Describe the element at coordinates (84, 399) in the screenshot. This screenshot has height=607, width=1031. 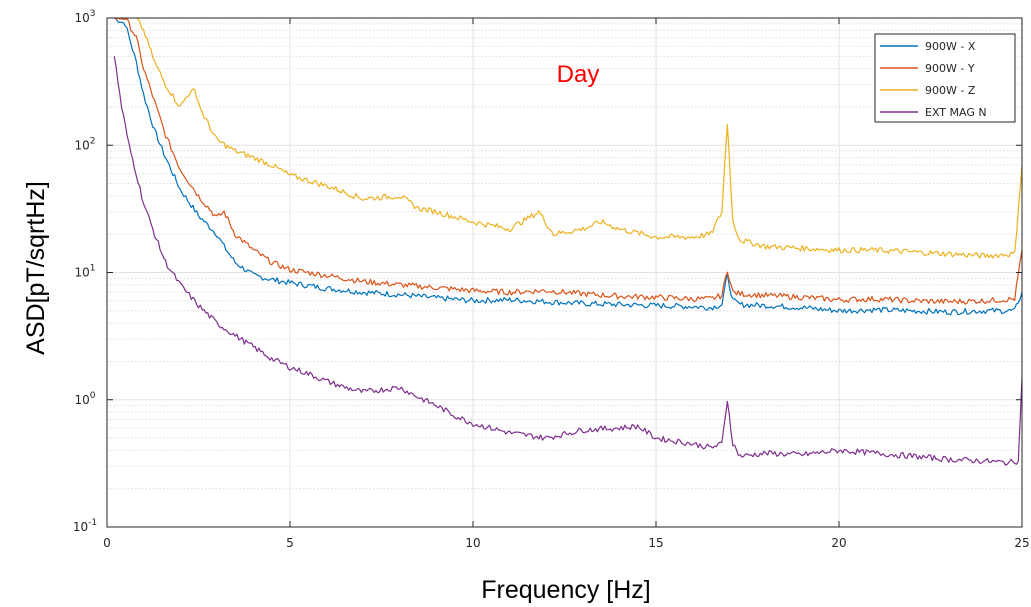
I see `y-tick-label: 10⁰` at that location.